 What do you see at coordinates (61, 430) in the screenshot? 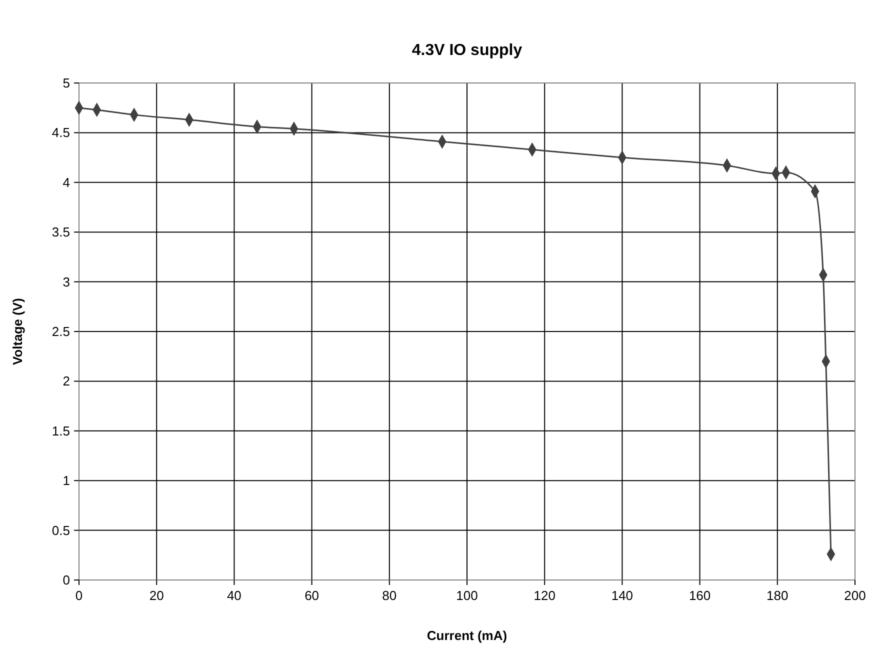
I see `y-tick-label: 1.5` at bounding box center [61, 430].